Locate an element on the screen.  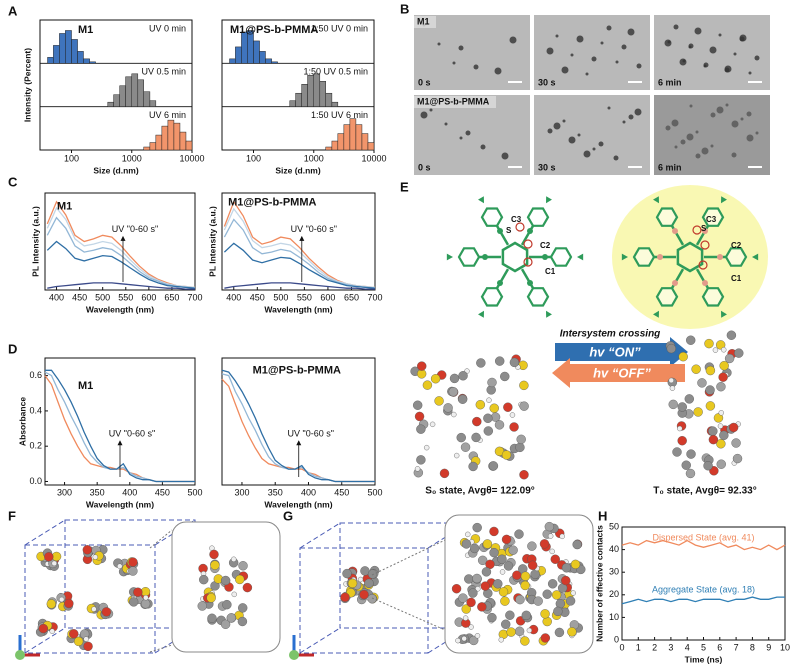
x-axis-label: Wavelength (nm) is located at coordinates (298, 309).